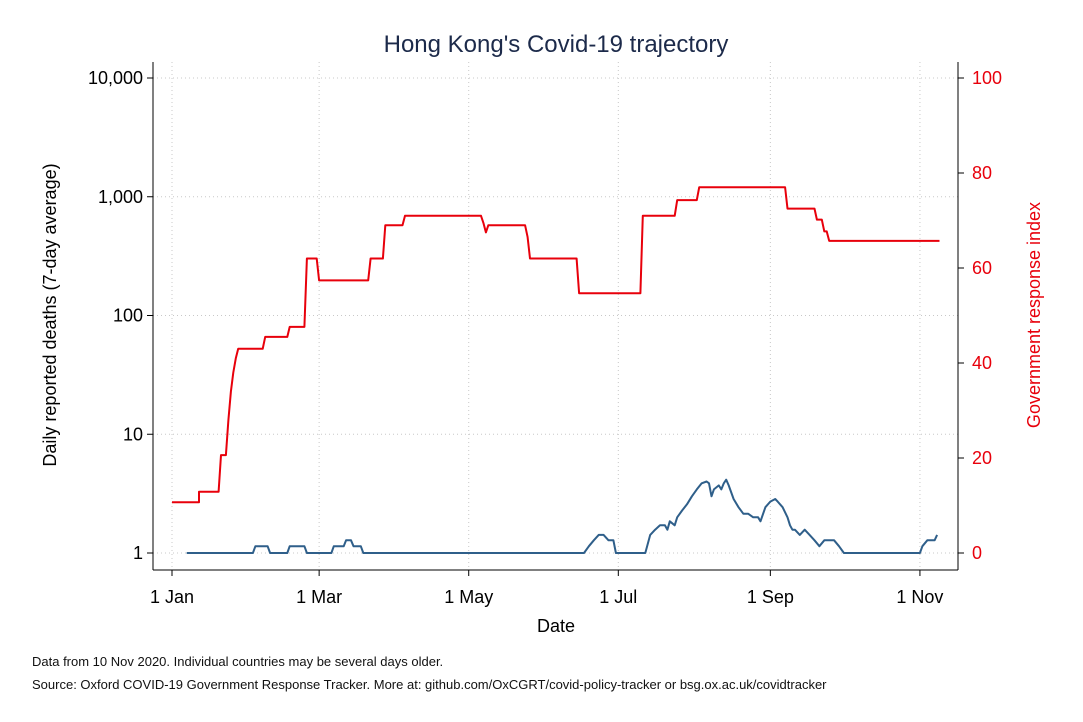 The image size is (1083, 722). Describe the element at coordinates (556, 44) in the screenshot. I see `chart-title: Hong Kong's Covid-19 trajectory` at that location.